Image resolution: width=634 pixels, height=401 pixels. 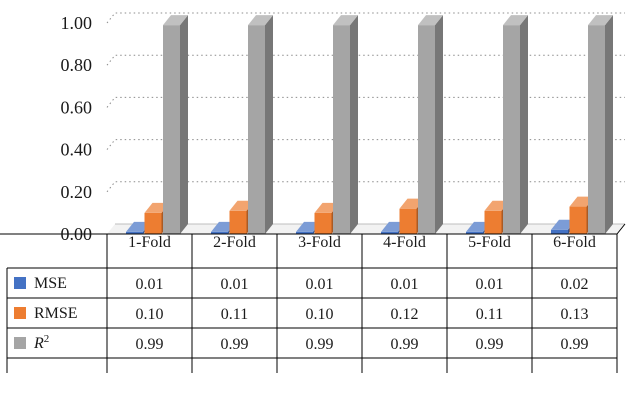 I want to click on legend-label-main: R, so click(x=38, y=343).